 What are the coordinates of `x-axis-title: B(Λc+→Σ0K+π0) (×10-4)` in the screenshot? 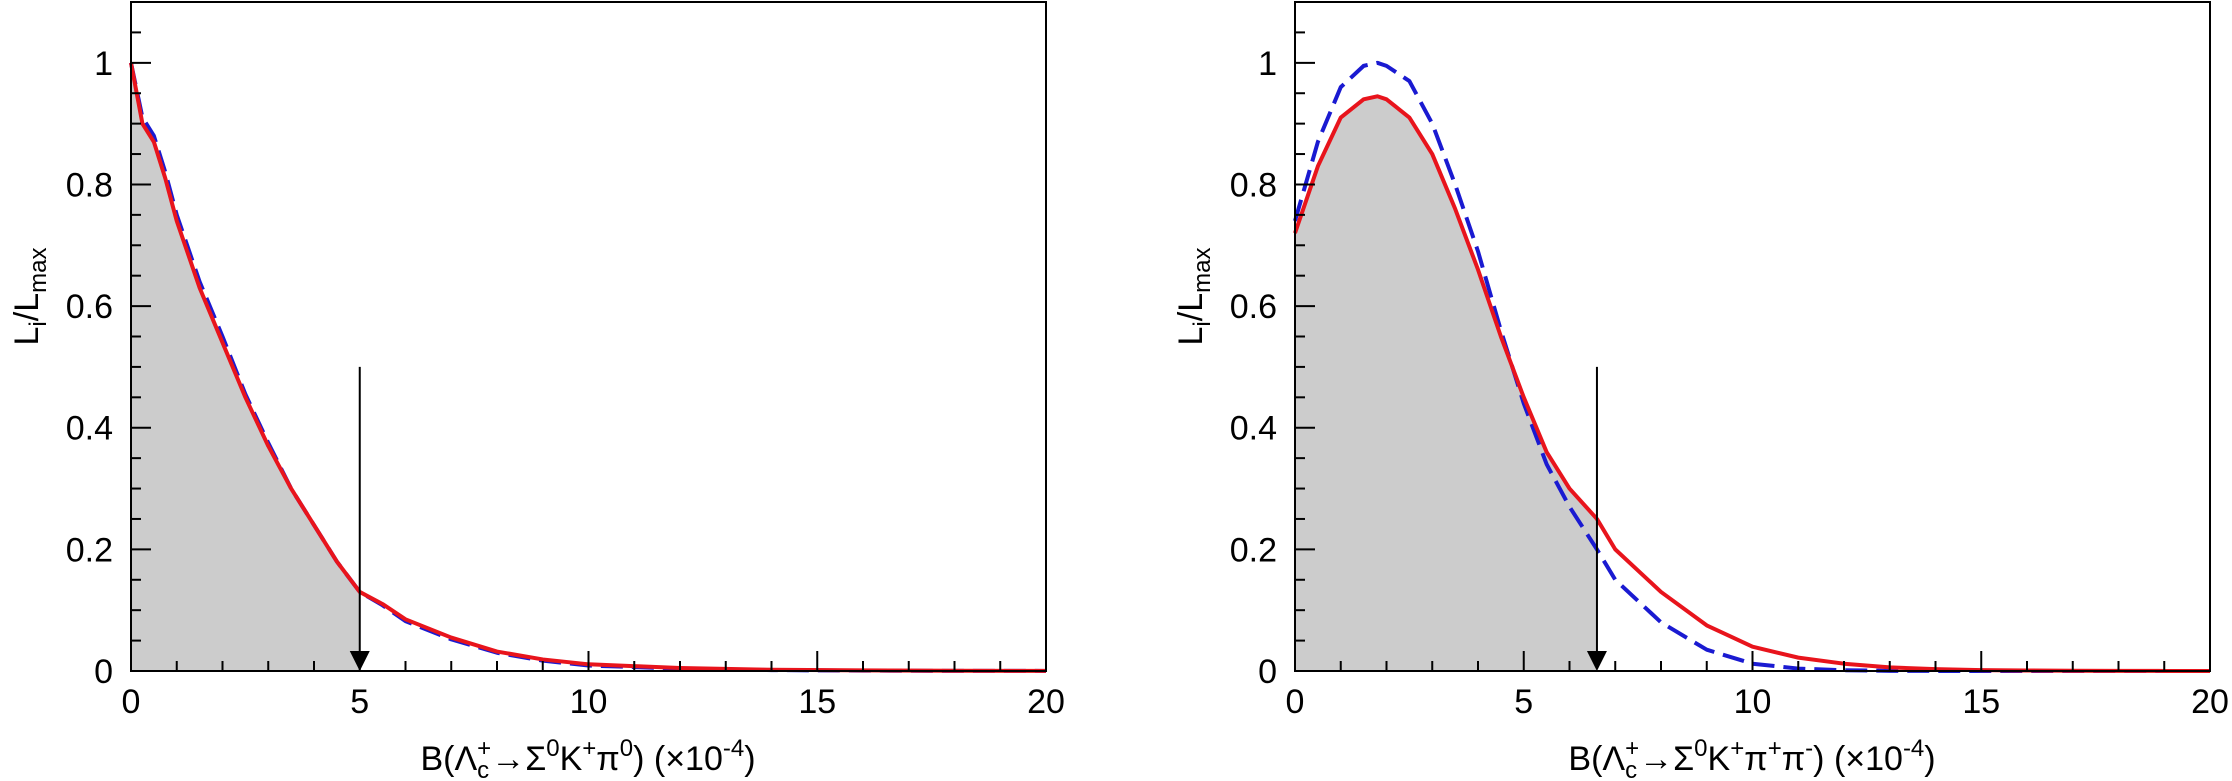 It's located at (587, 758).